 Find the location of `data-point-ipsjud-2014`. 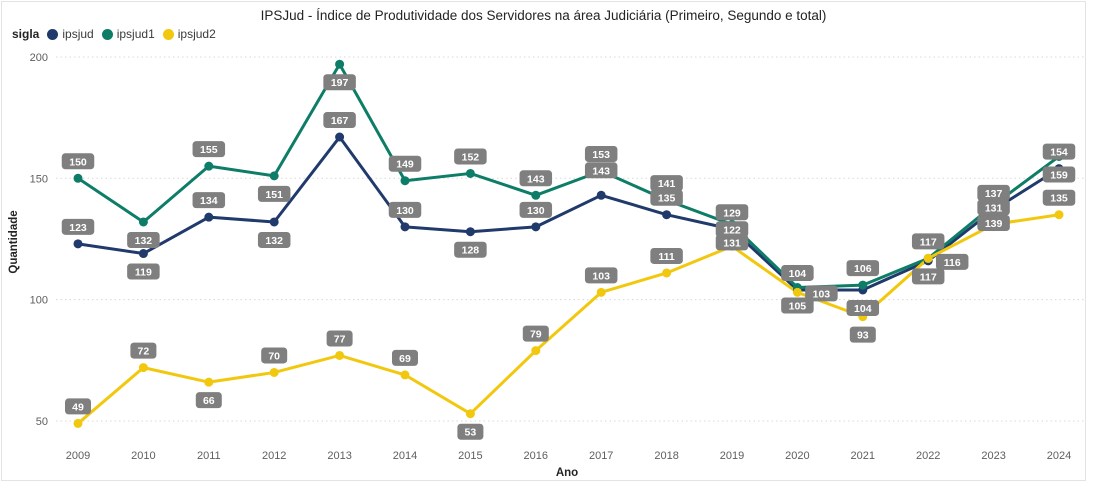

data-point-ipsjud-2014 is located at coordinates (405, 227).